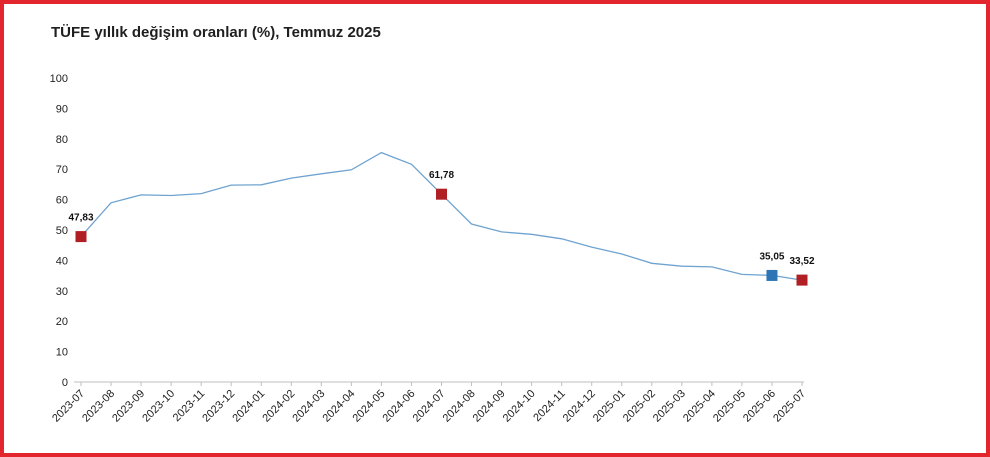  I want to click on y-tick-label: 60, so click(62, 201).